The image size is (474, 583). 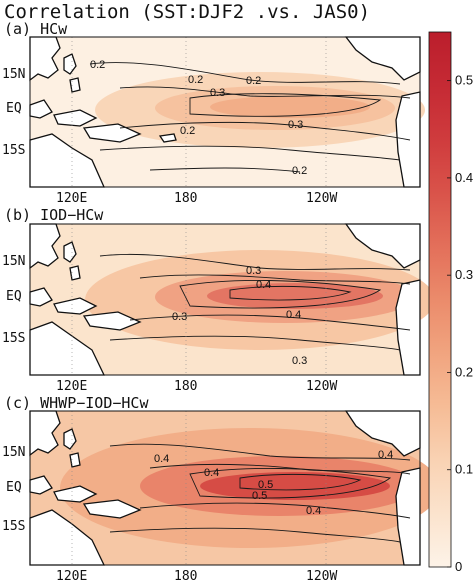 What do you see at coordinates (71, 198) in the screenshot?
I see `panel-a-lon-120e: 120E` at bounding box center [71, 198].